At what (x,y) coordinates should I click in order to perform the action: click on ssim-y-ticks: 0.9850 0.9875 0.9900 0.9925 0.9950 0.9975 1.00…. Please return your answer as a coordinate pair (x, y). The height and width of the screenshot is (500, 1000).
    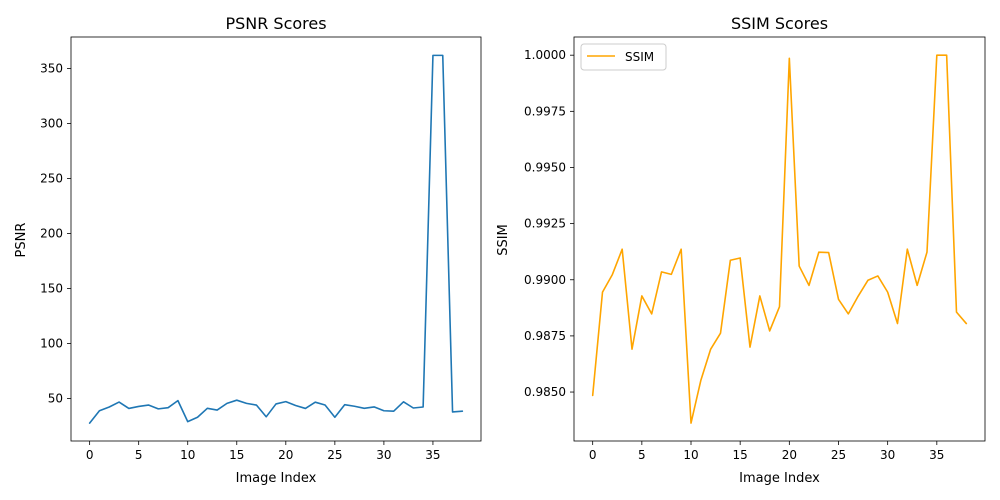
    Looking at the image, I should click on (549, 223).